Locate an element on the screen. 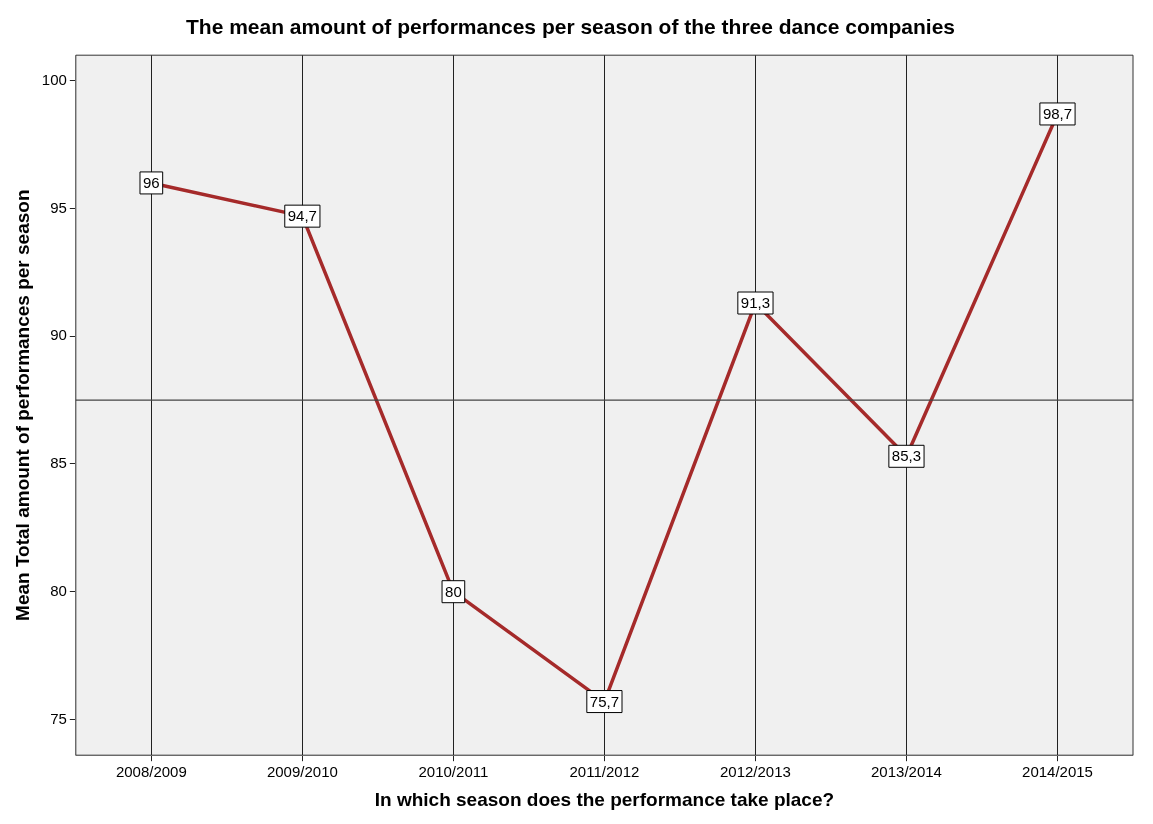 This screenshot has height=824, width=1153. y-tick-label: 90 is located at coordinates (58, 335).